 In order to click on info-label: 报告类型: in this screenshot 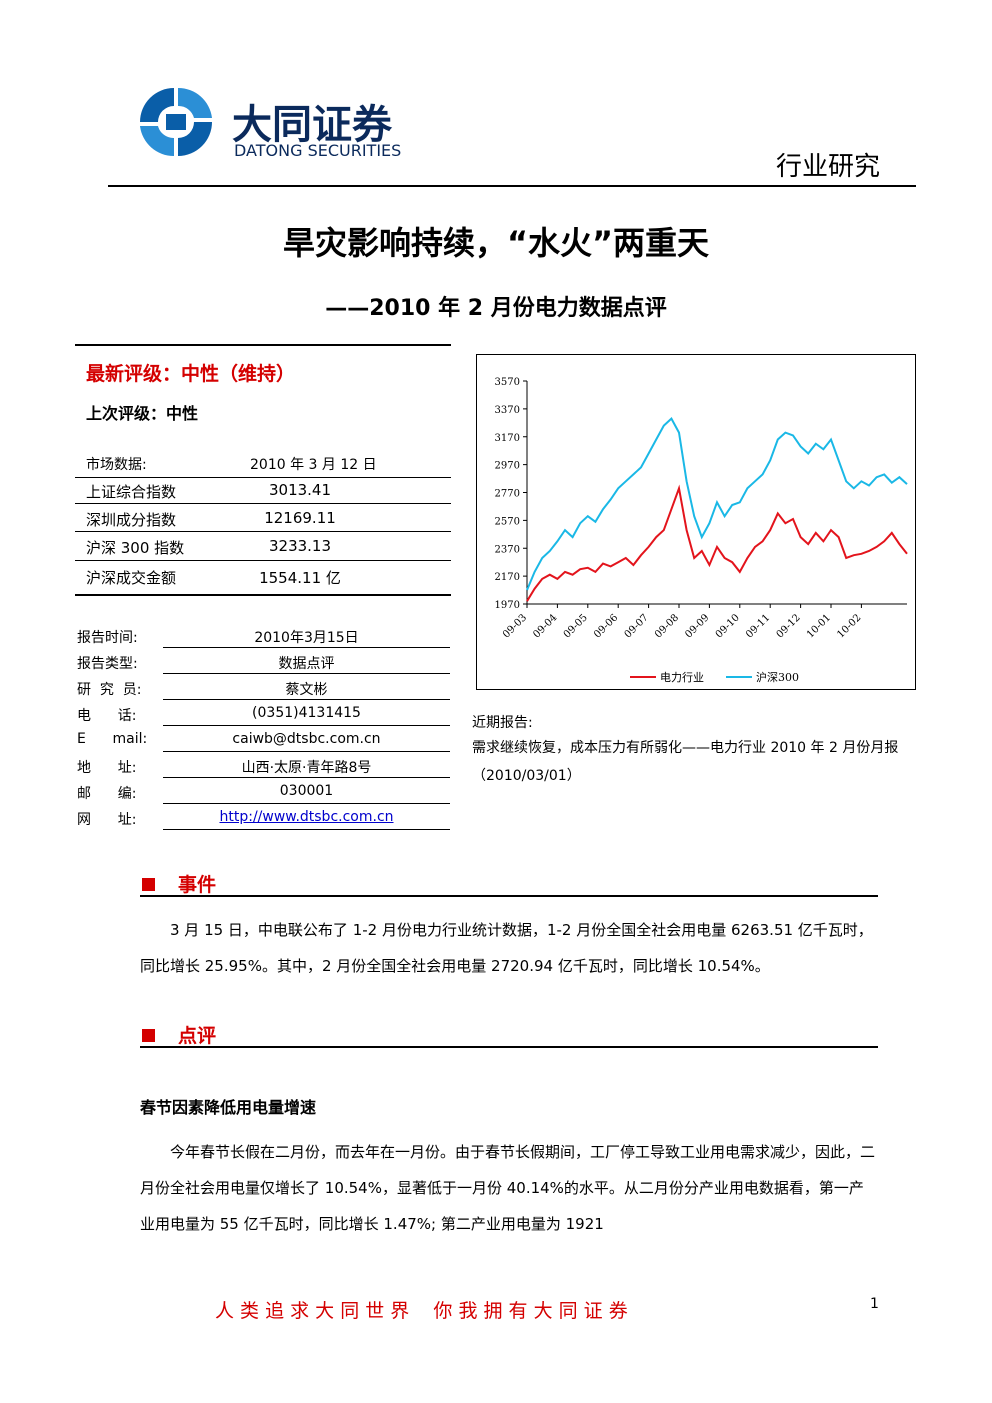, I will do `click(107, 664)`.